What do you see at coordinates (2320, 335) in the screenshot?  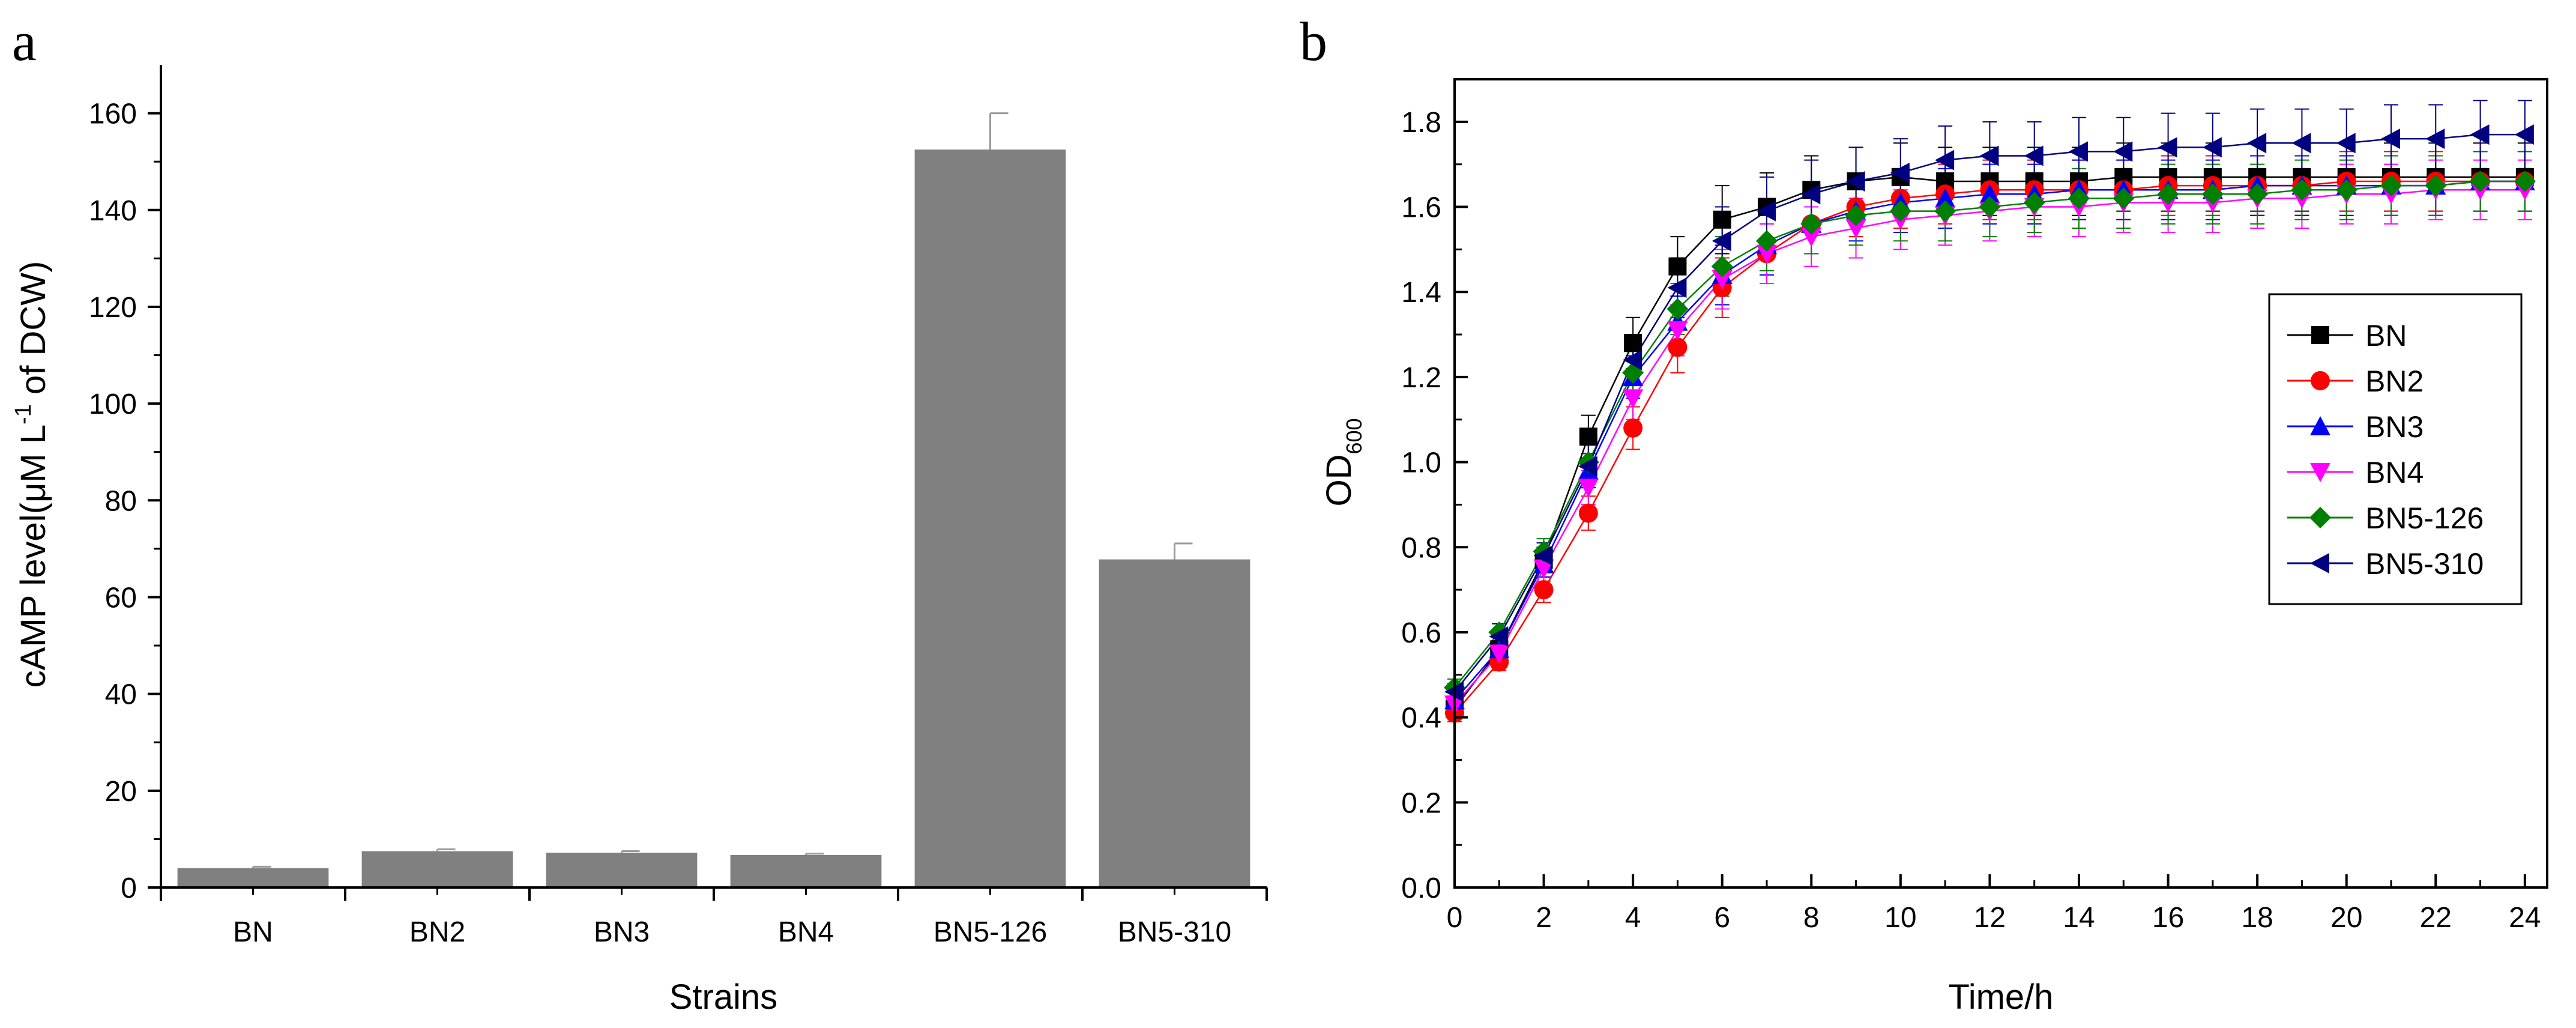 I see `legend-marker-BN` at bounding box center [2320, 335].